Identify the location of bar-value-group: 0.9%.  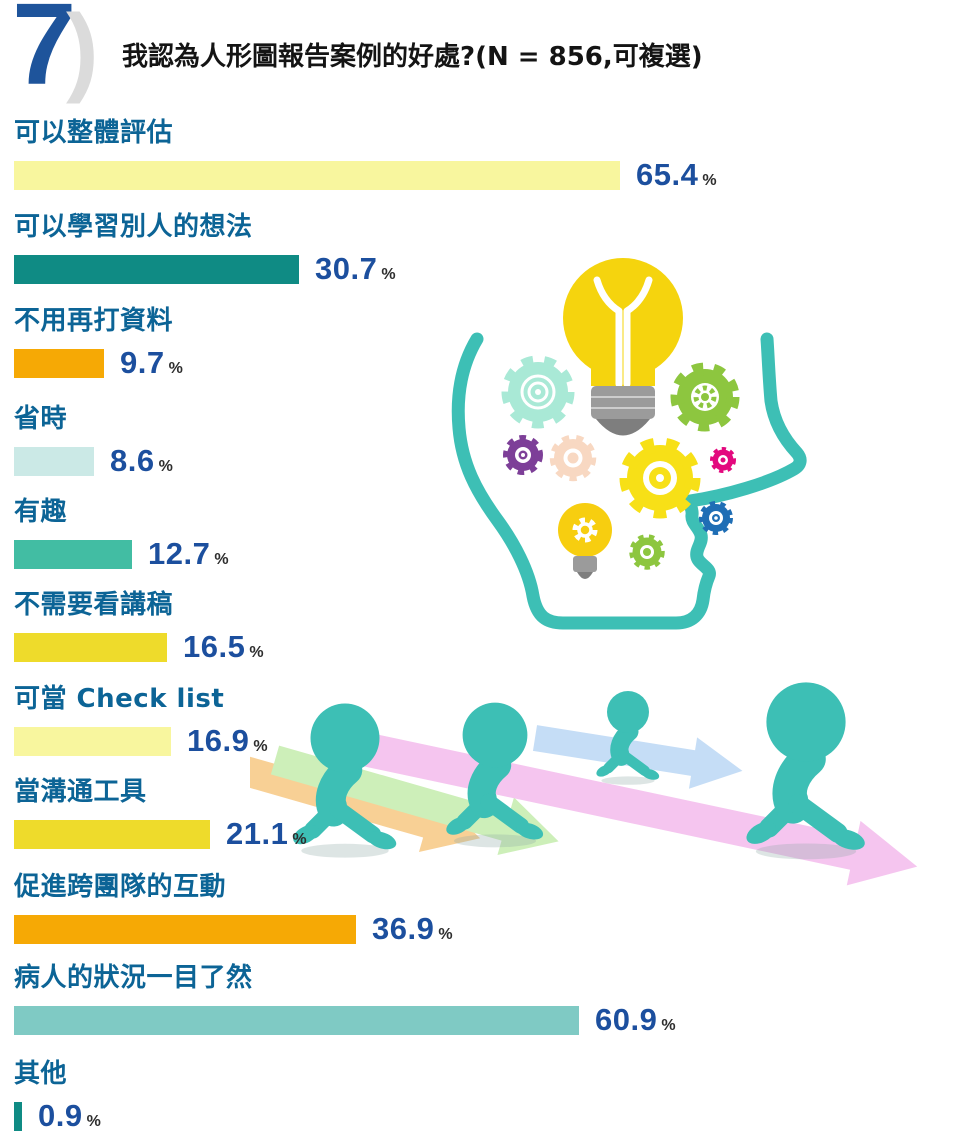
(69, 1116).